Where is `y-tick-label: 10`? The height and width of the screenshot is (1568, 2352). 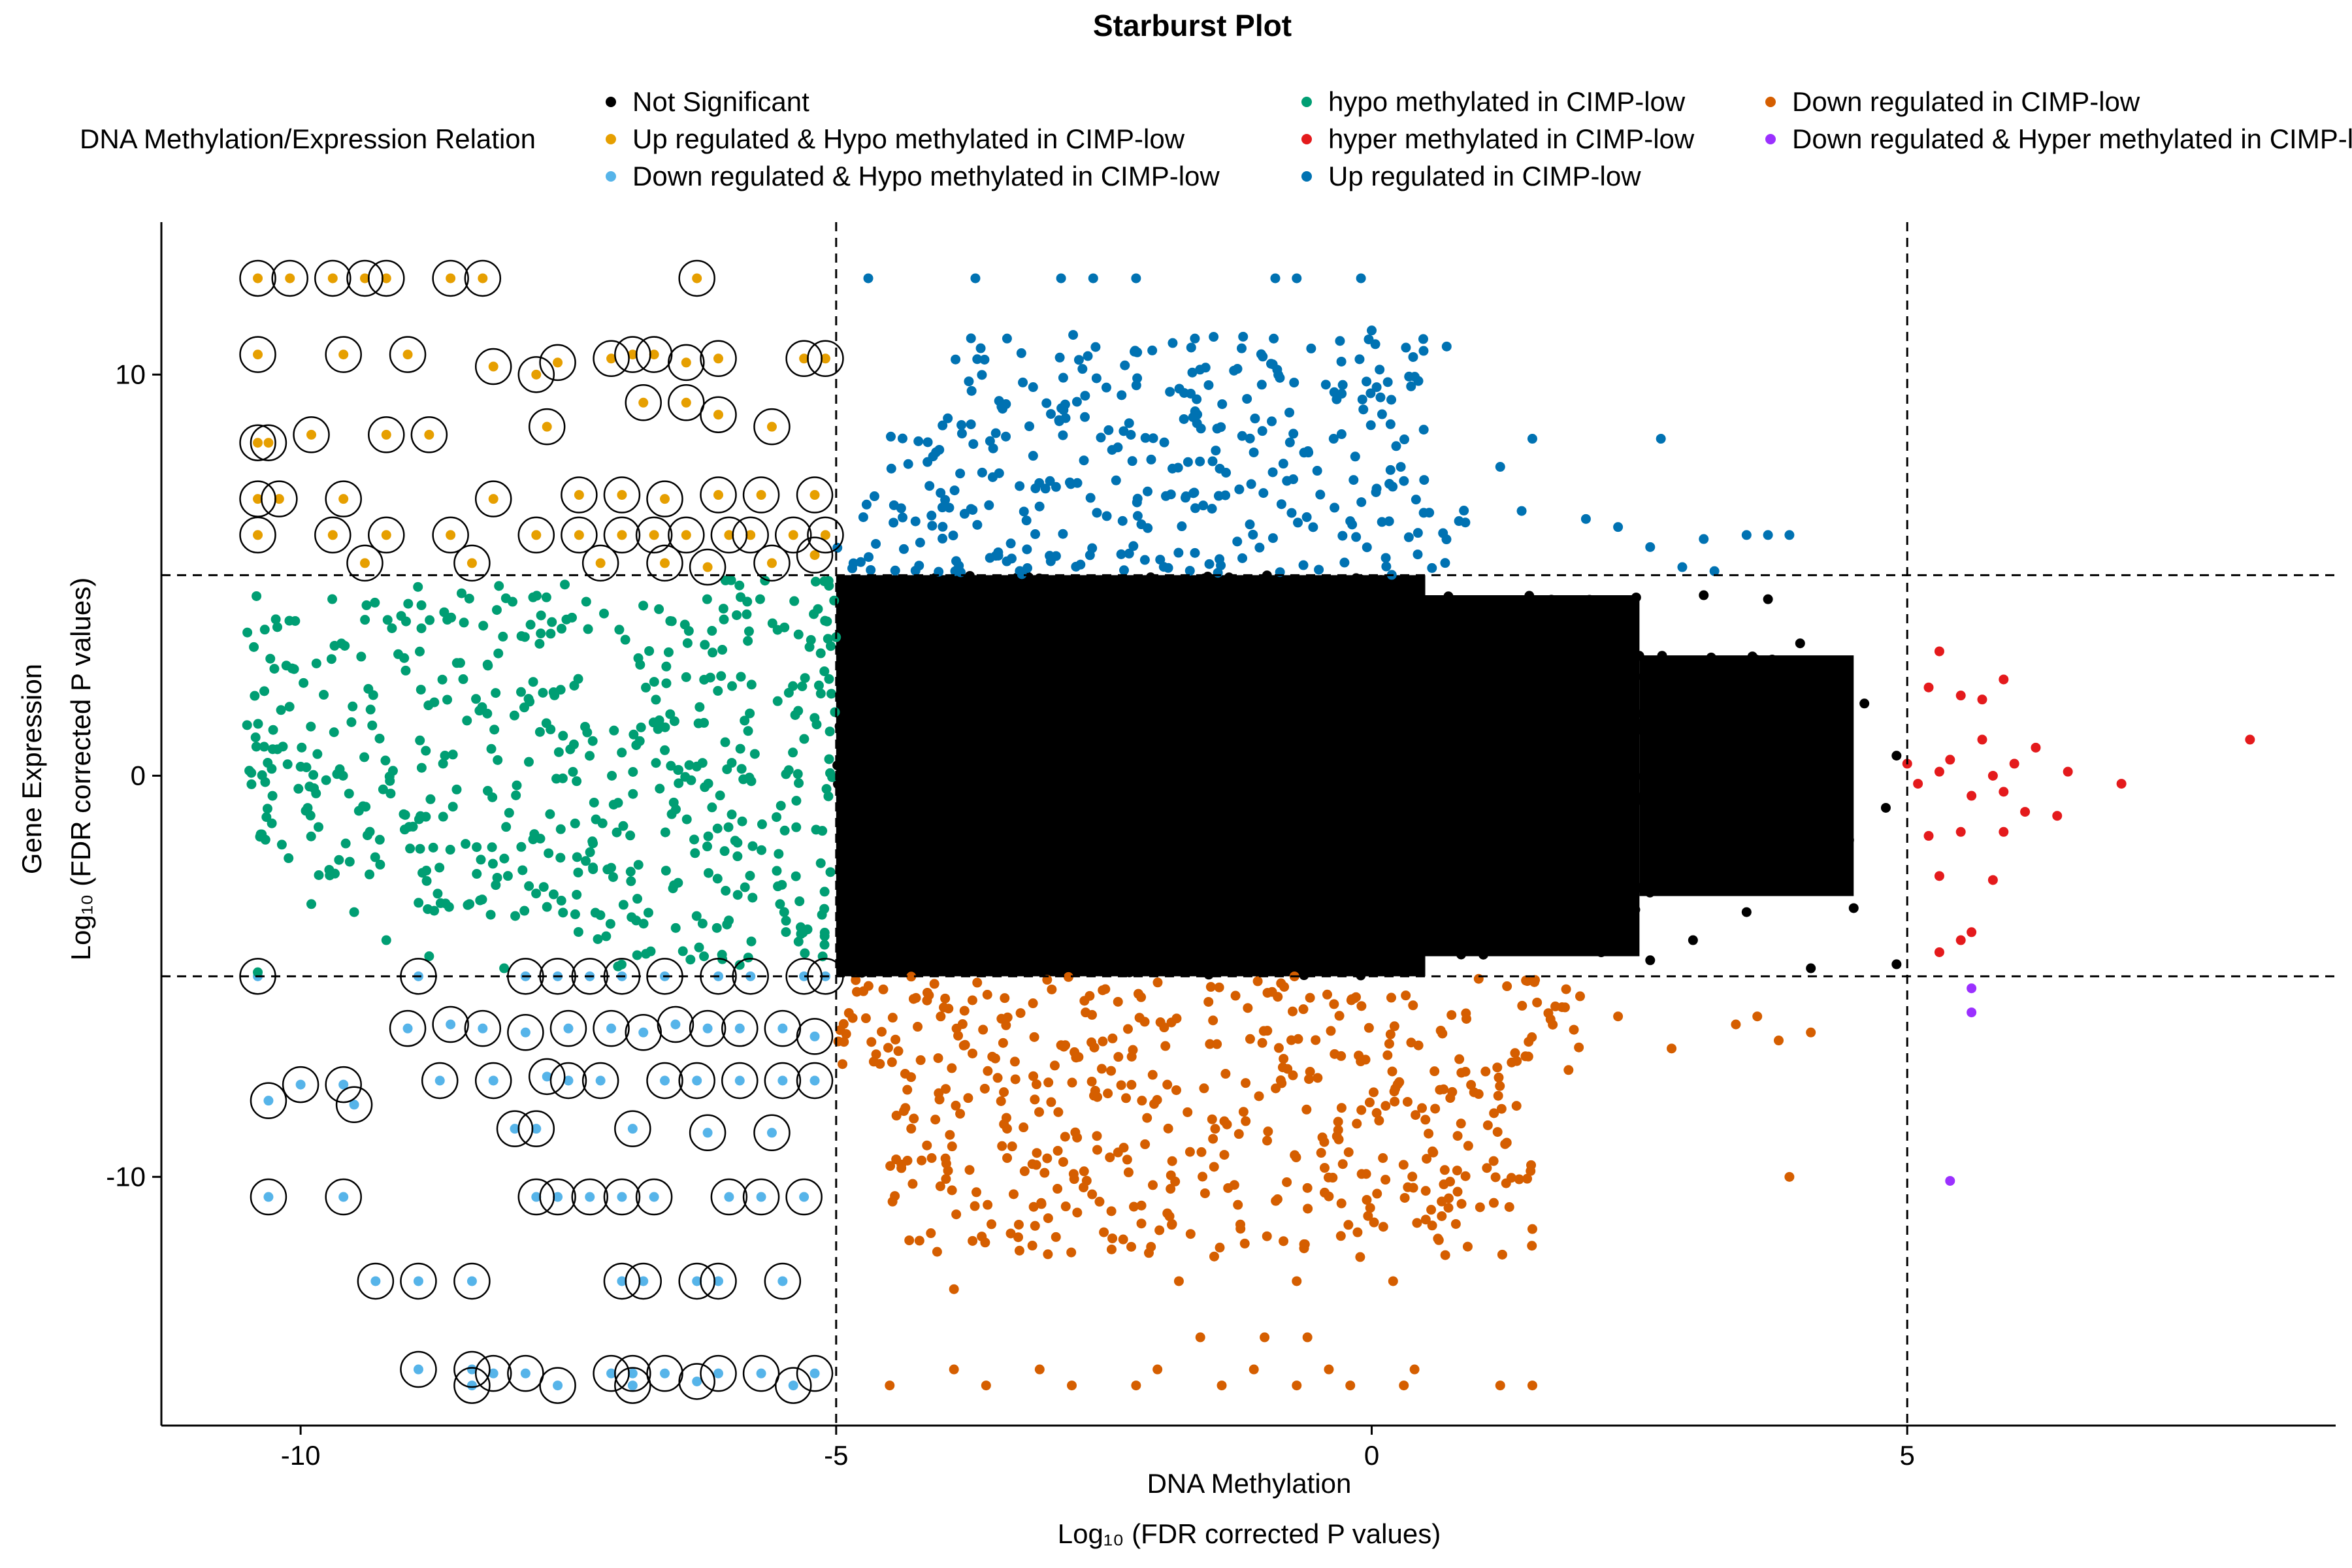 y-tick-label: 10 is located at coordinates (130, 374).